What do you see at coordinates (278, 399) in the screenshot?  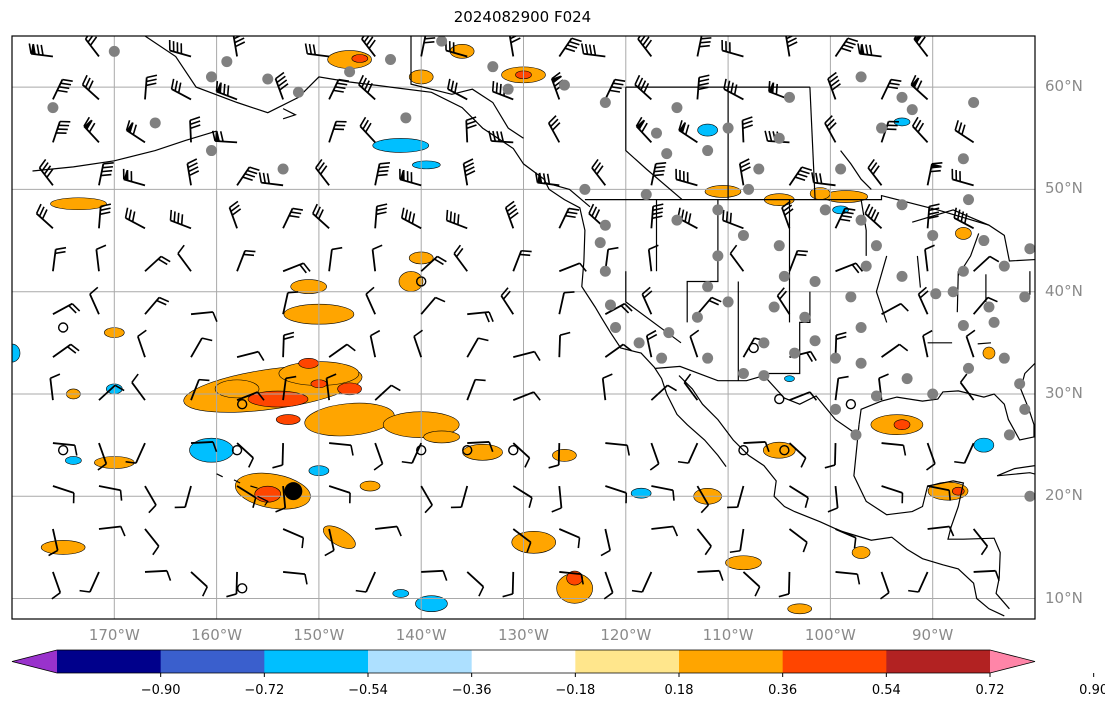 I see `strong-positive-anomaly` at bounding box center [278, 399].